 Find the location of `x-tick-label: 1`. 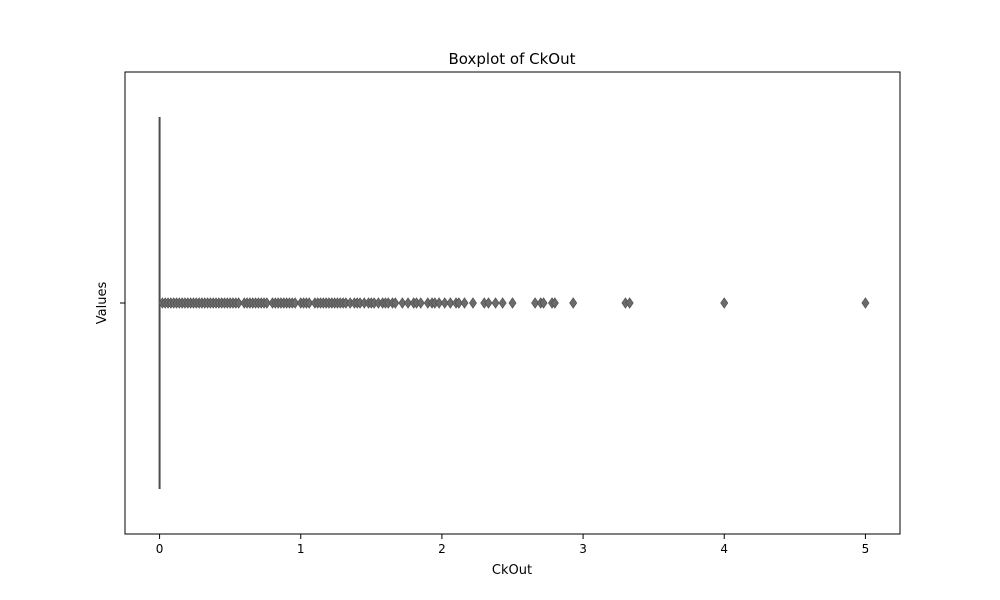

x-tick-label: 1 is located at coordinates (301, 549).